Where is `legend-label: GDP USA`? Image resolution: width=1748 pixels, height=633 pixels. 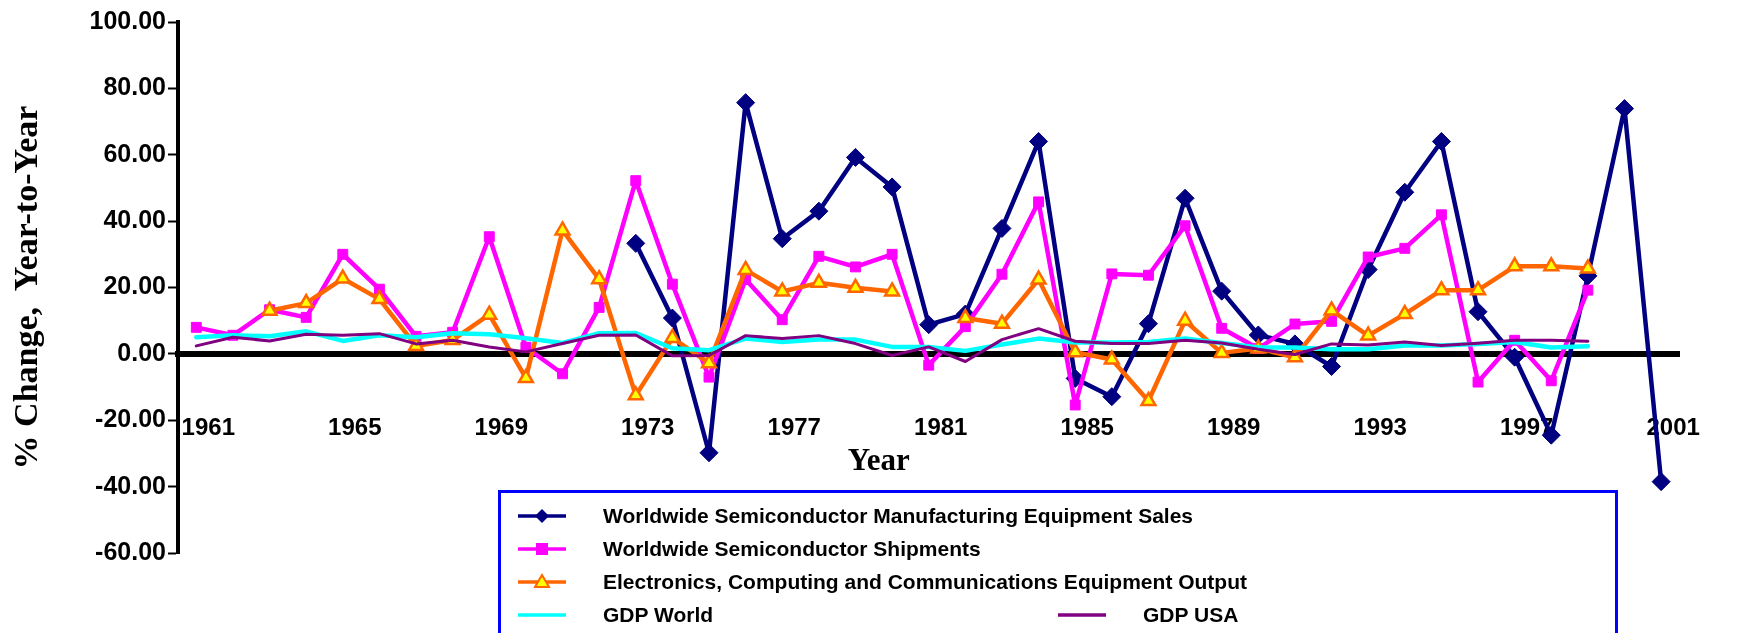
legend-label: GDP USA is located at coordinates (1191, 614).